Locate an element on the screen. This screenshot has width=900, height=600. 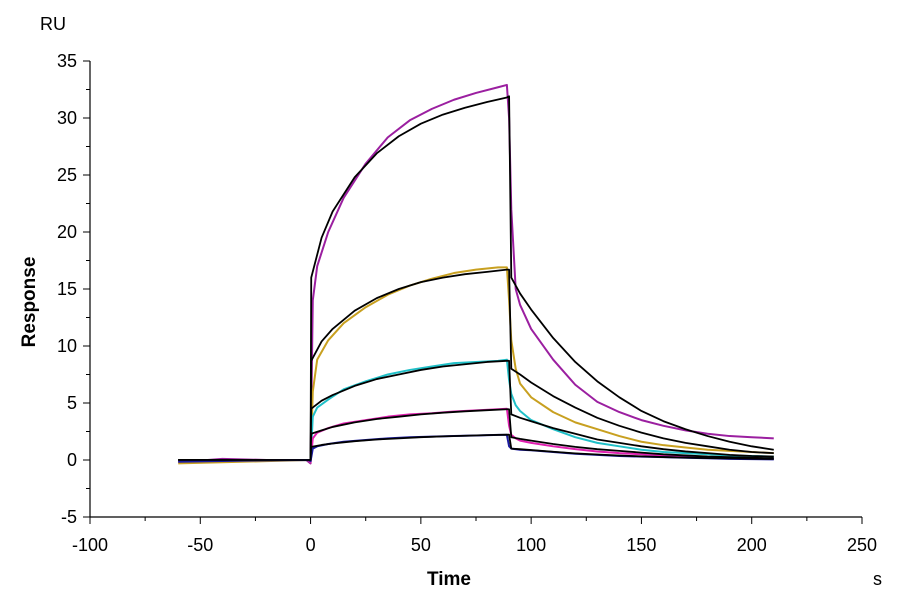
y-tick-label: 20 is located at coordinates (67, 232).